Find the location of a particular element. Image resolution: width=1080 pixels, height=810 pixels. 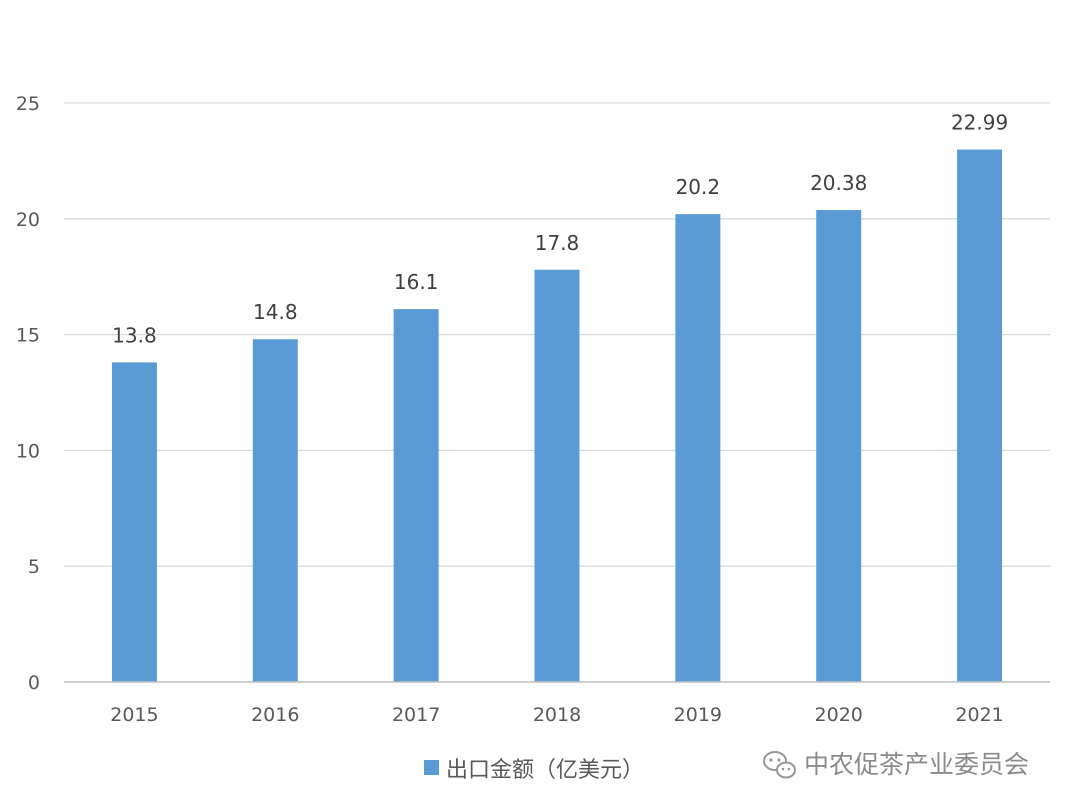

data-label-2015: 13.8 is located at coordinates (134, 335).